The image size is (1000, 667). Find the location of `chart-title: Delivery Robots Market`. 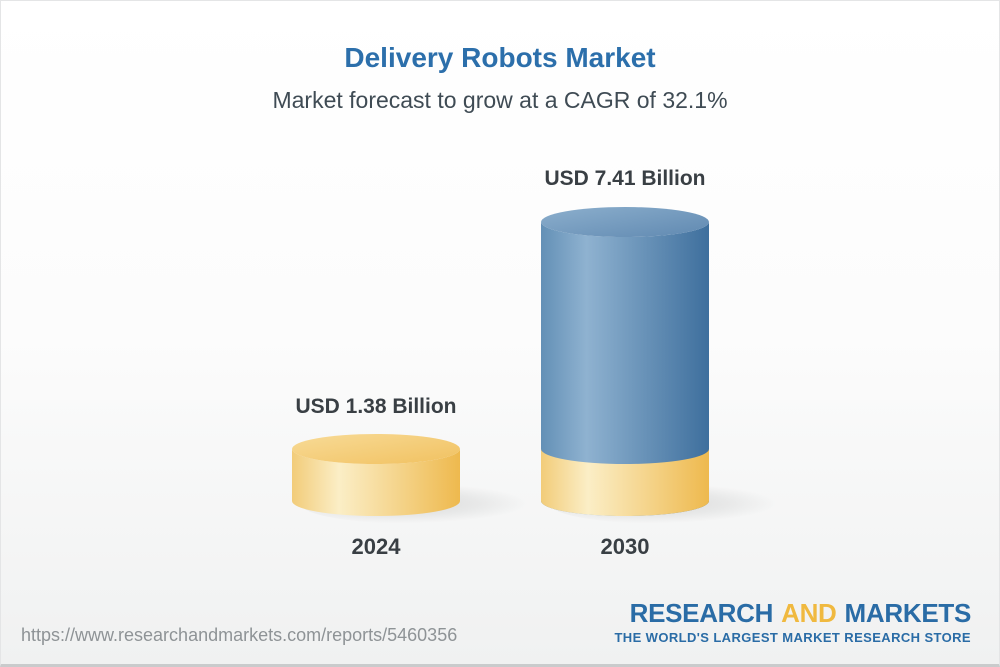

chart-title: Delivery Robots Market is located at coordinates (500, 57).